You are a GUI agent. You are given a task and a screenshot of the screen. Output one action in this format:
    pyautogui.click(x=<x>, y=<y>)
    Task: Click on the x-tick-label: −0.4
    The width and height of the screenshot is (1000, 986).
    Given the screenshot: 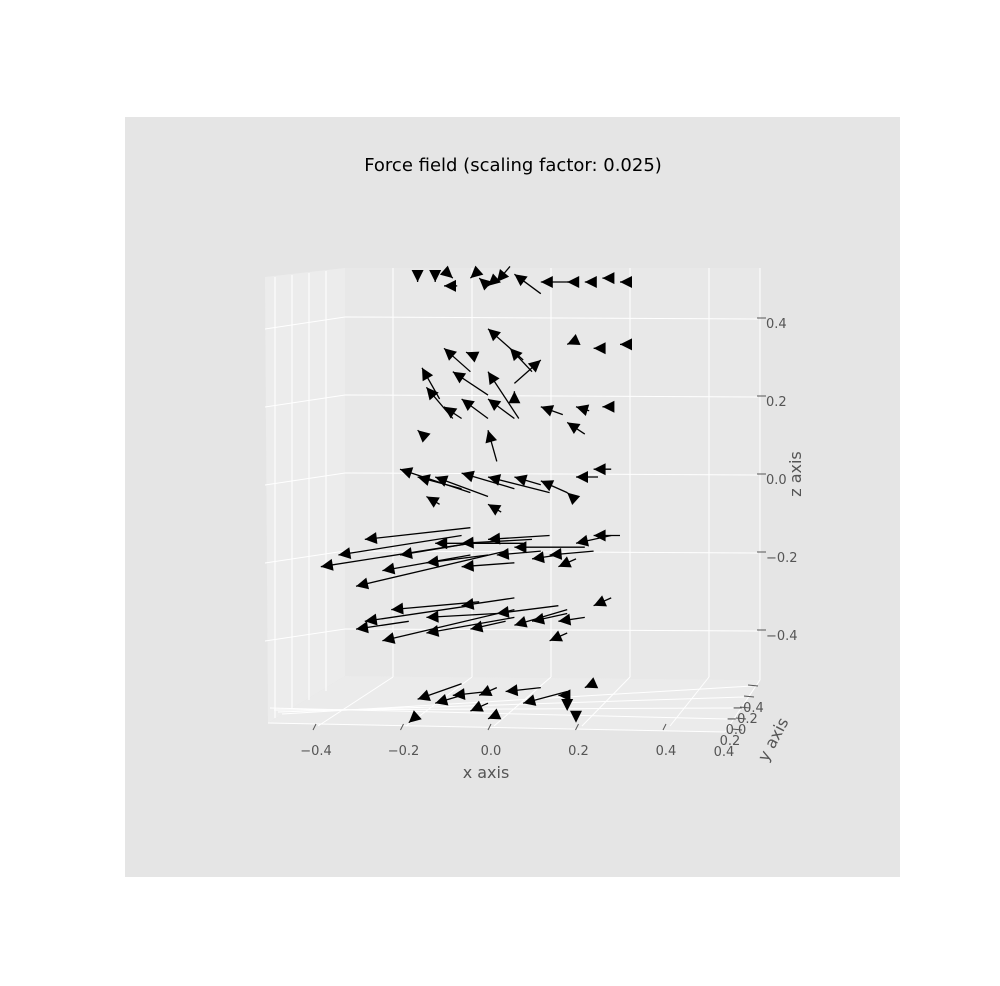 What is the action you would take?
    pyautogui.click(x=316, y=751)
    